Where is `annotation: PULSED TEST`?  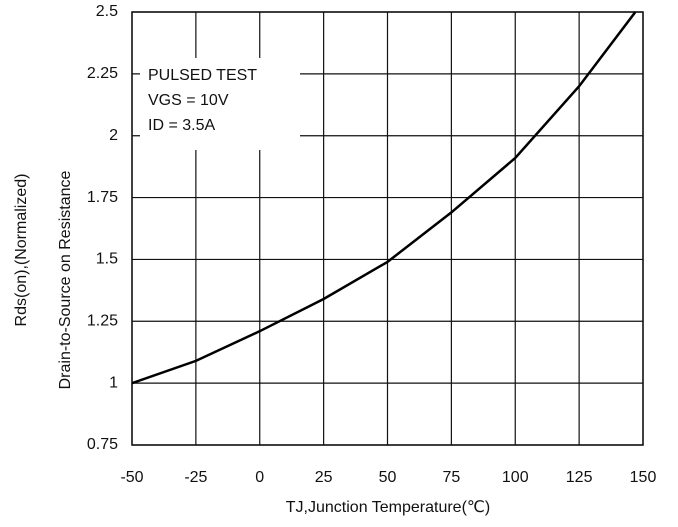 annotation: PULSED TEST is located at coordinates (202, 75).